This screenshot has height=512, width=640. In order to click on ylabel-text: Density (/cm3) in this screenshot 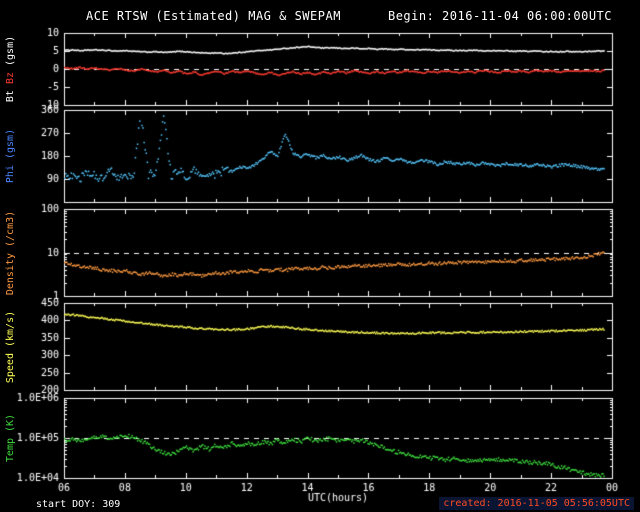, I will do `click(10, 252)`.